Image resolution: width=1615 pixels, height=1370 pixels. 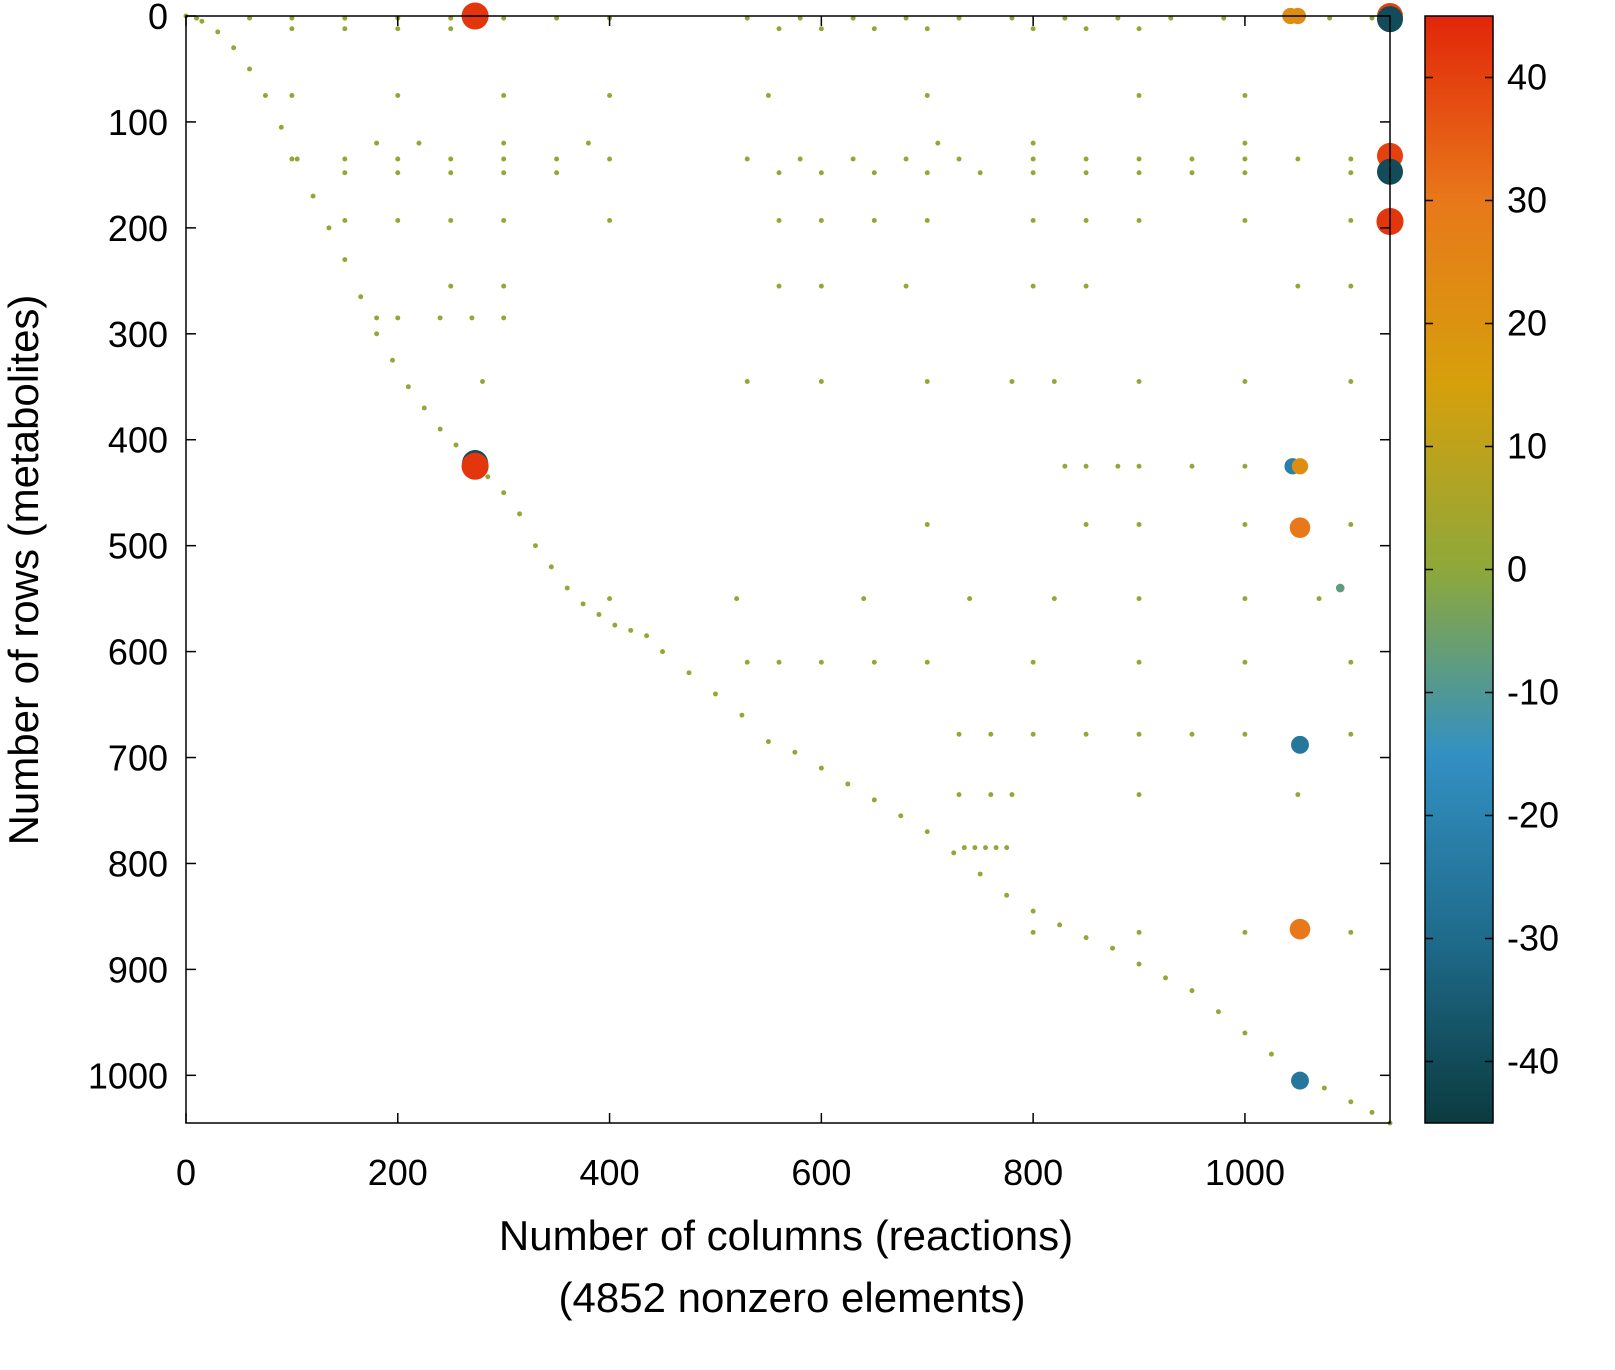 What do you see at coordinates (186, 1172) in the screenshot?
I see `x-tick-label: 0` at bounding box center [186, 1172].